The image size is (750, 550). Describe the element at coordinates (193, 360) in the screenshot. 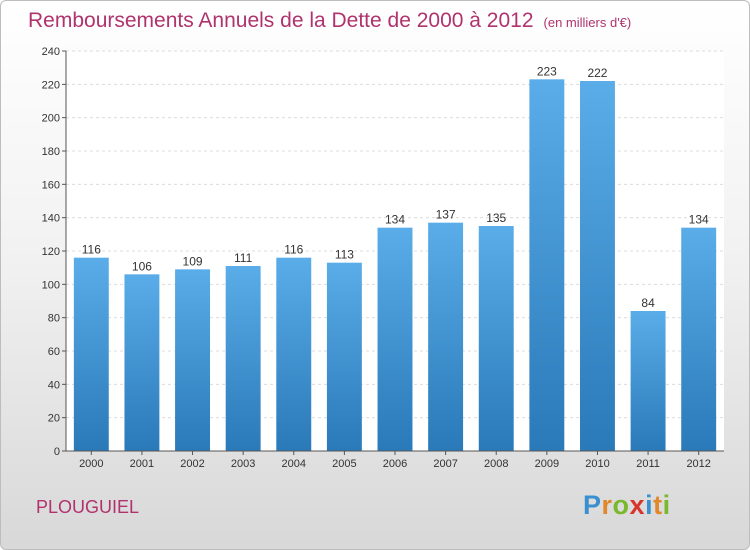

I see `bar-2002` at that location.